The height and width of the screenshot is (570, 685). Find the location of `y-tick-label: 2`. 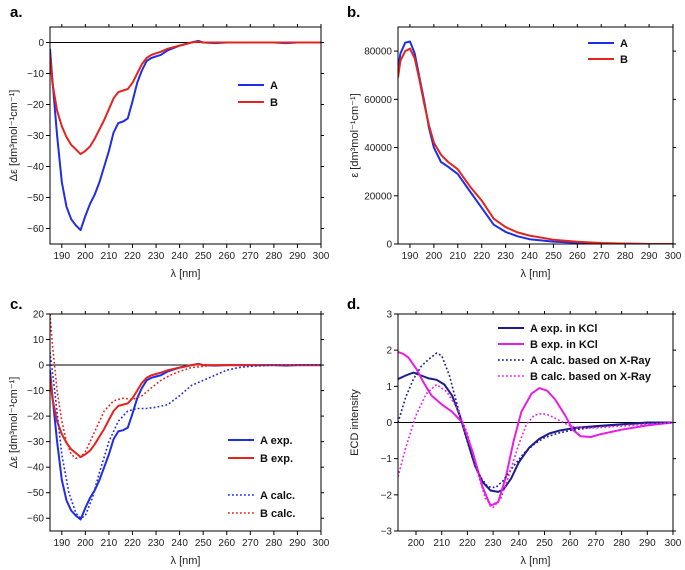

y-tick-label: 2 is located at coordinates (389, 351).